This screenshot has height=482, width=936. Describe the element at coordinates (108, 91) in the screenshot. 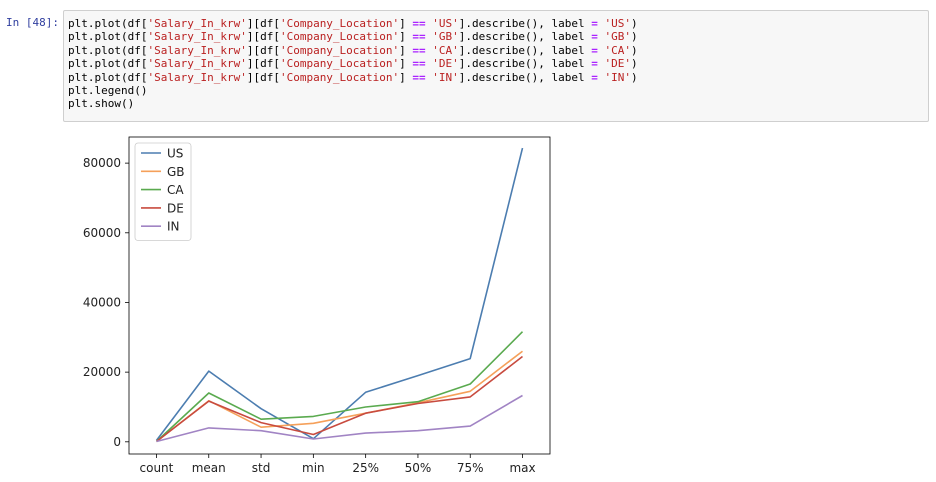

I see `code-token: plt.legend()` at that location.